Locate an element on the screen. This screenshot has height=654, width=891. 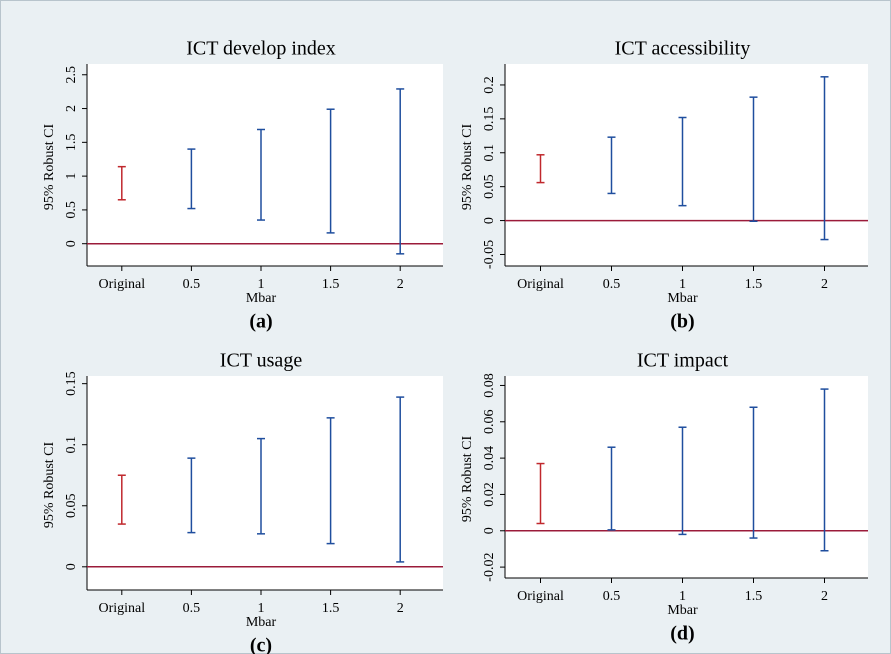
y-tick-label: 0.06 is located at coordinates (489, 422).